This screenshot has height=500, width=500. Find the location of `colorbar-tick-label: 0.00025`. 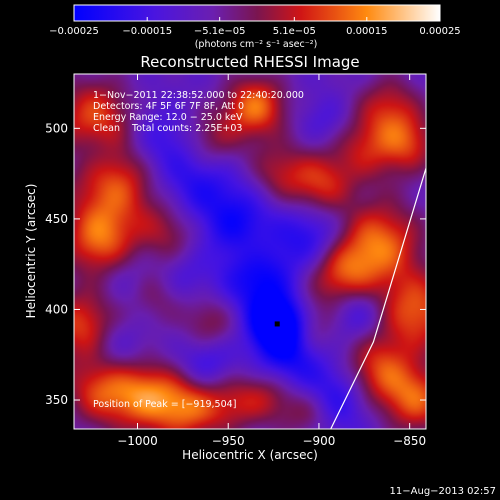

colorbar-tick-label: 0.00025 is located at coordinates (439, 31).